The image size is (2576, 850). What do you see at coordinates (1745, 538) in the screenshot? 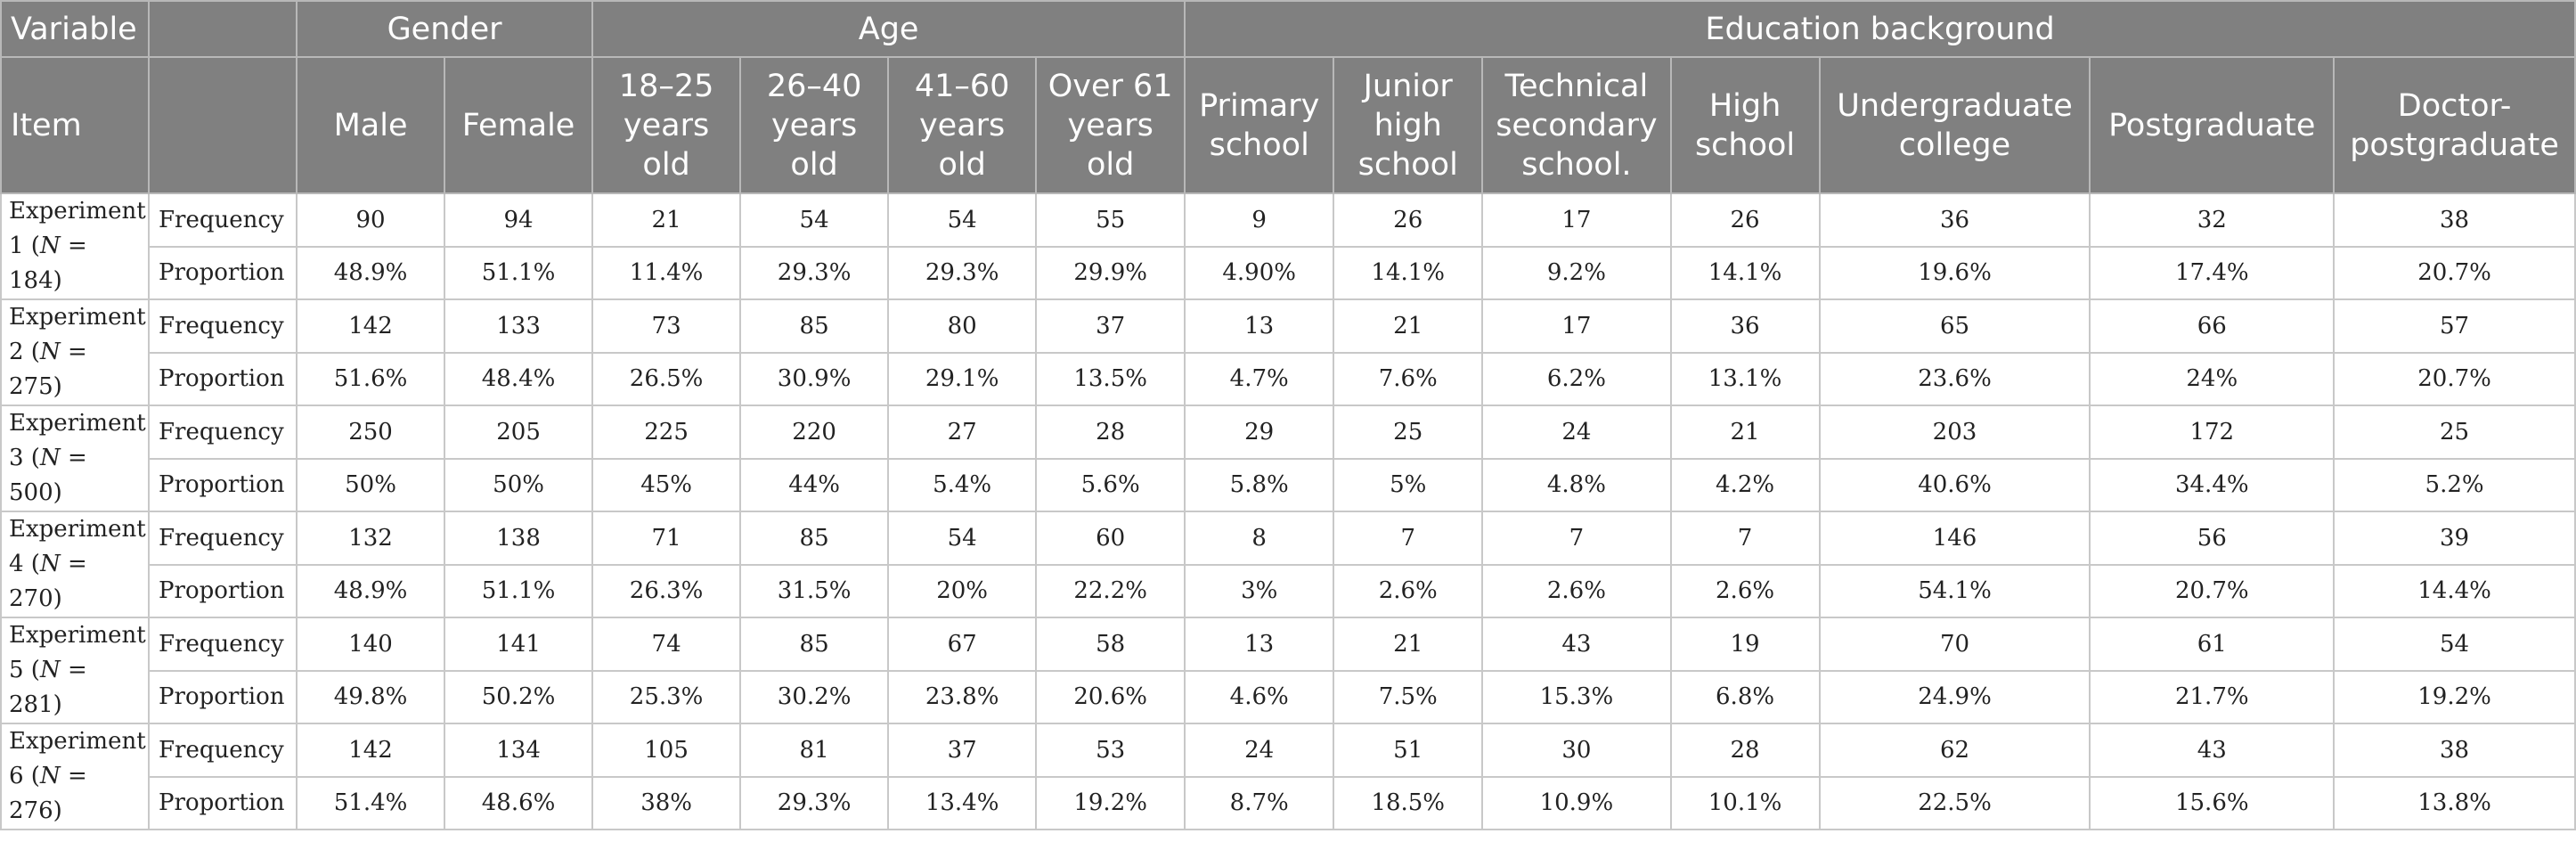
I see `table-cell: 7` at bounding box center [1745, 538].